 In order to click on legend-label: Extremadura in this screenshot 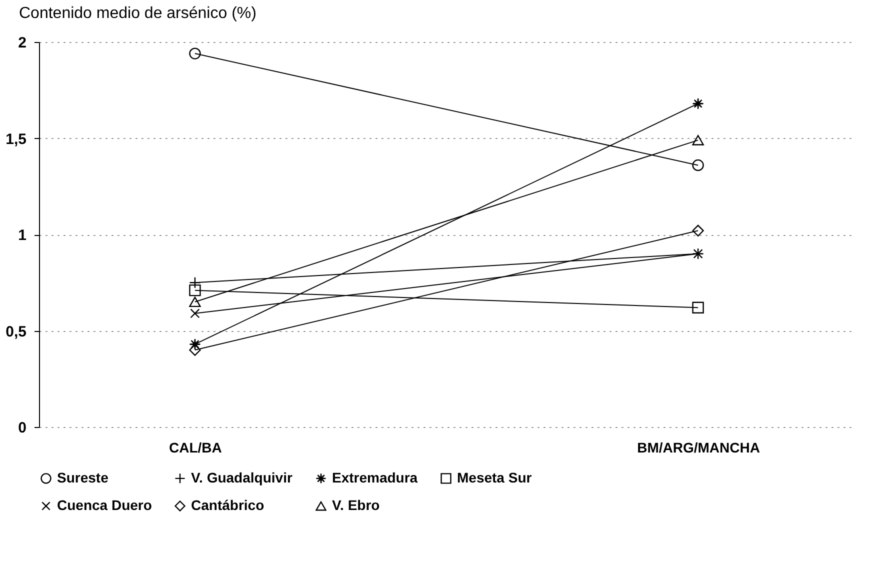, I will do `click(375, 477)`.